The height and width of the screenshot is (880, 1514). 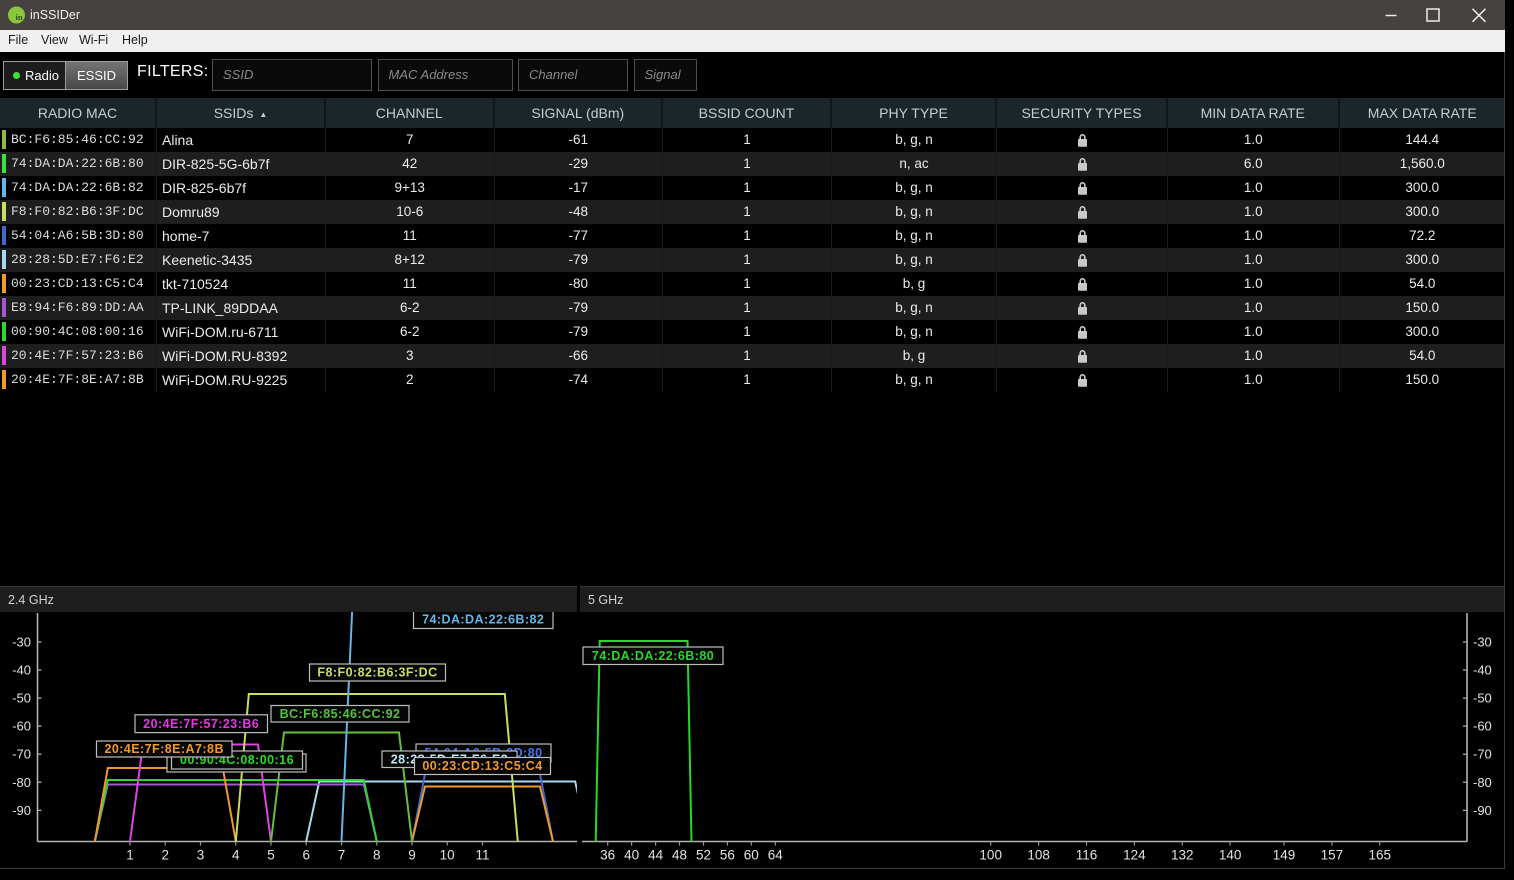 What do you see at coordinates (656, 855) in the screenshot?
I see `svg-text: 44` at bounding box center [656, 855].